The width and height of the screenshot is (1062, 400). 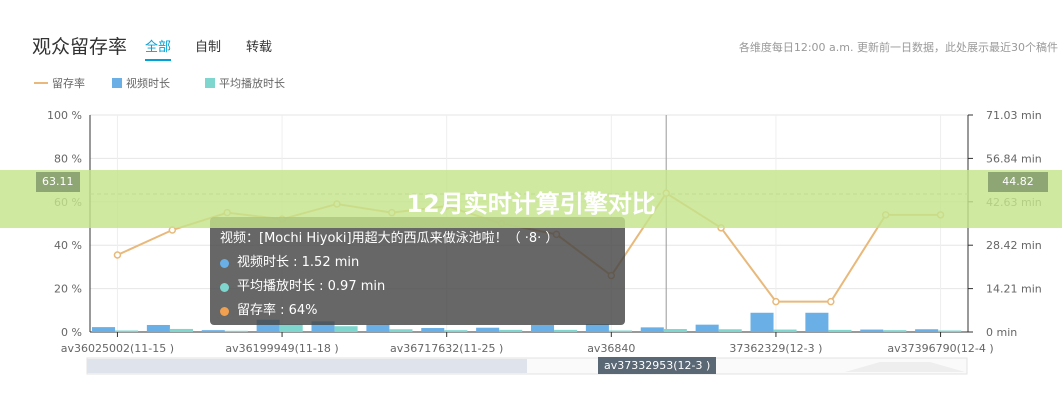 I want to click on legend-video-duration: 视频时长, so click(x=141, y=83).